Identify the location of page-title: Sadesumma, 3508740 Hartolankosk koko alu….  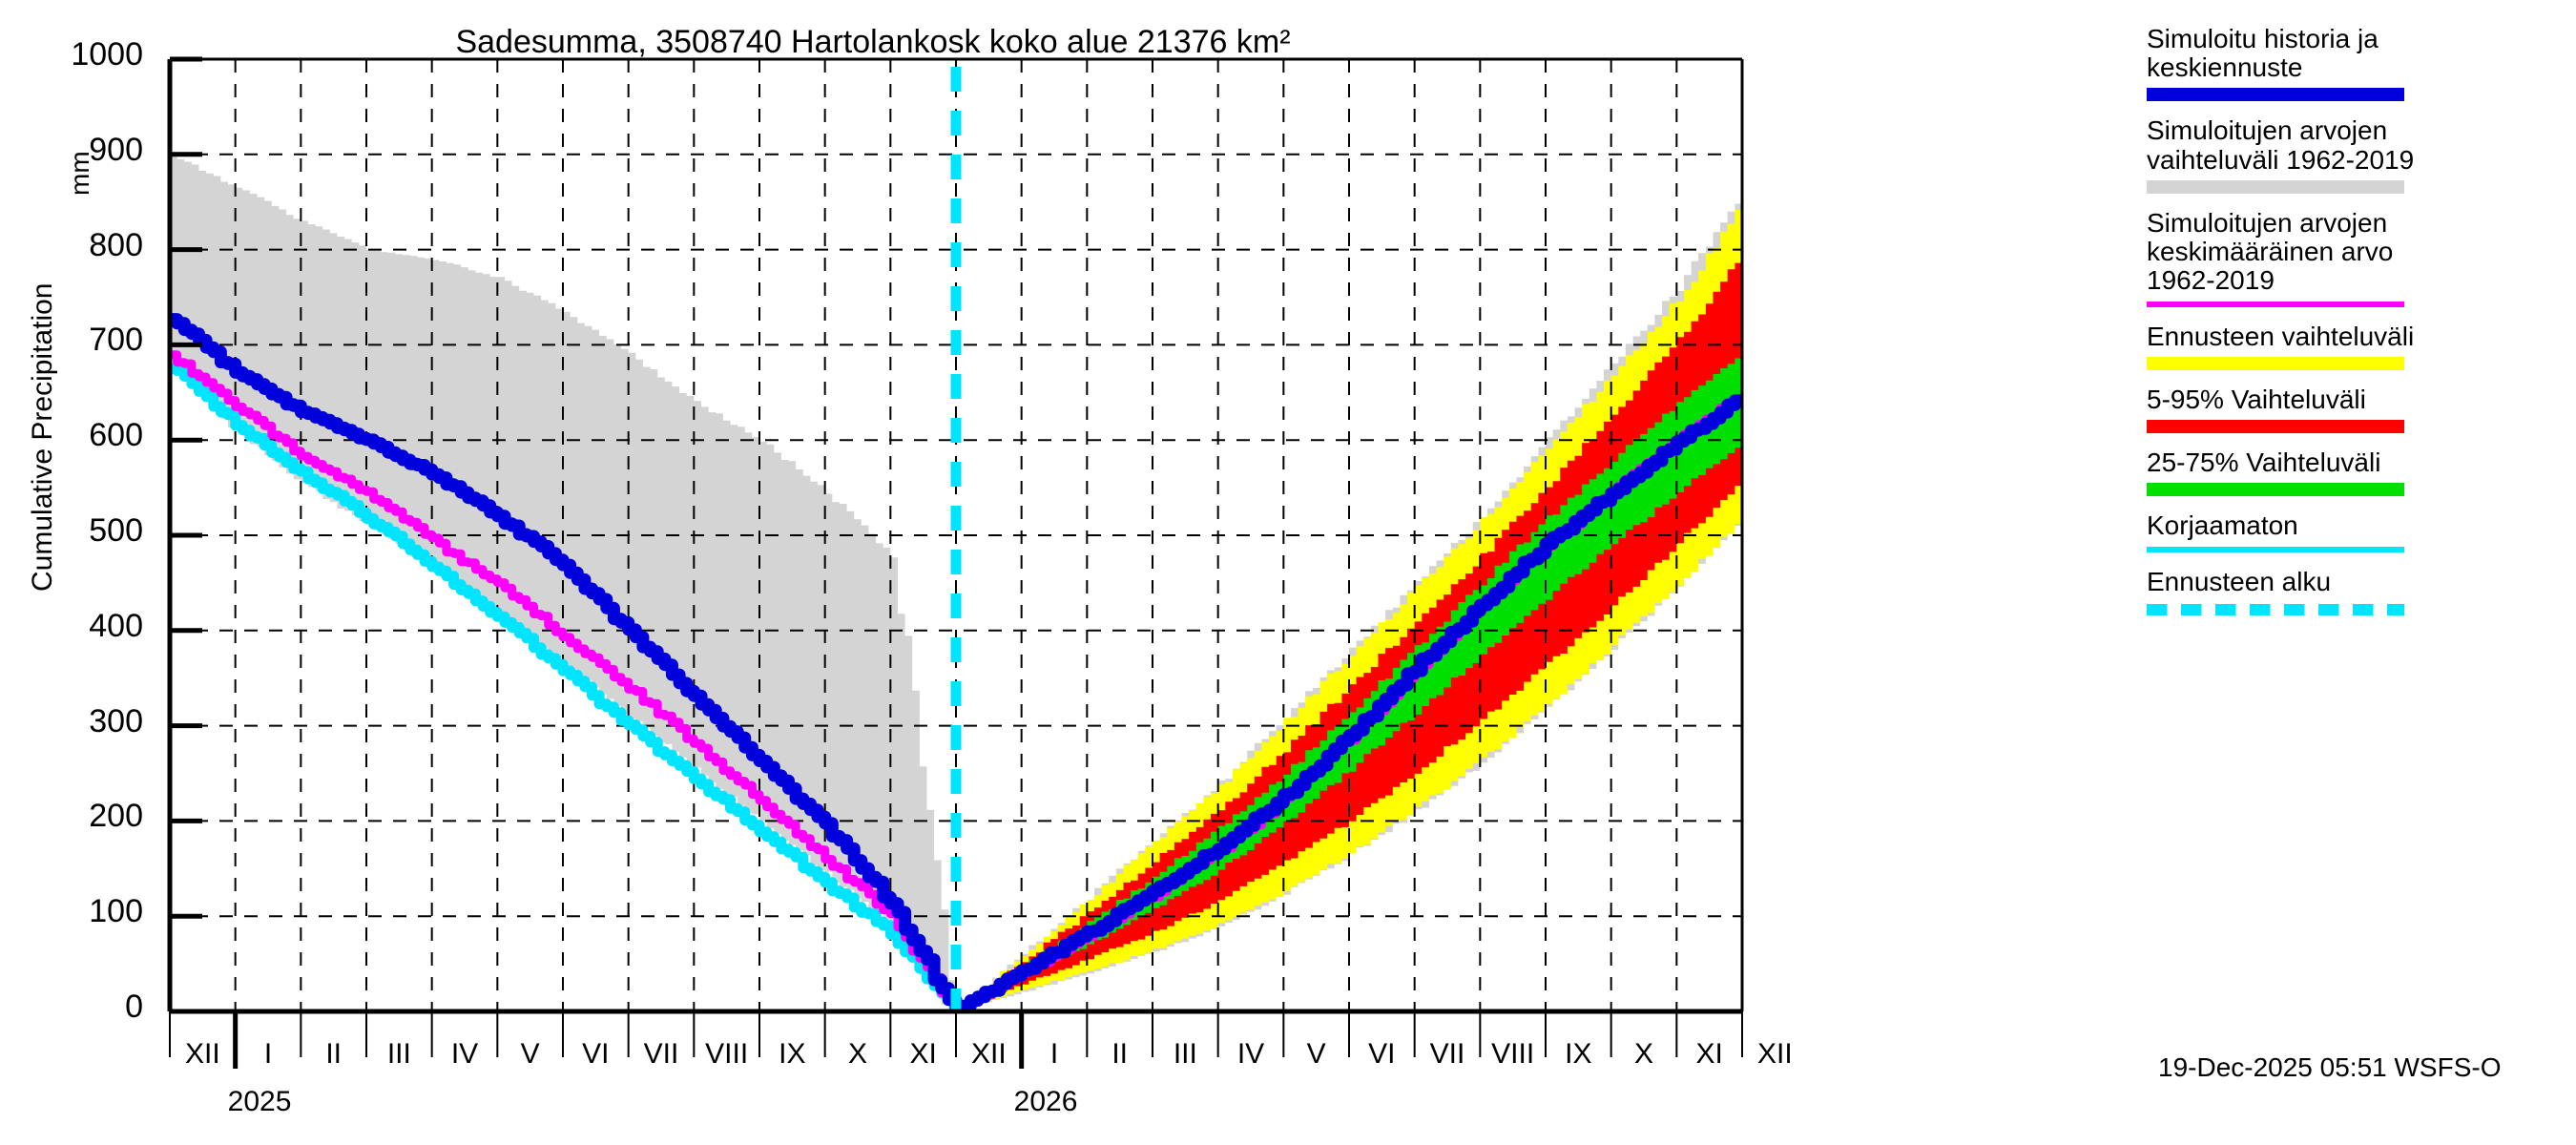
(873, 42).